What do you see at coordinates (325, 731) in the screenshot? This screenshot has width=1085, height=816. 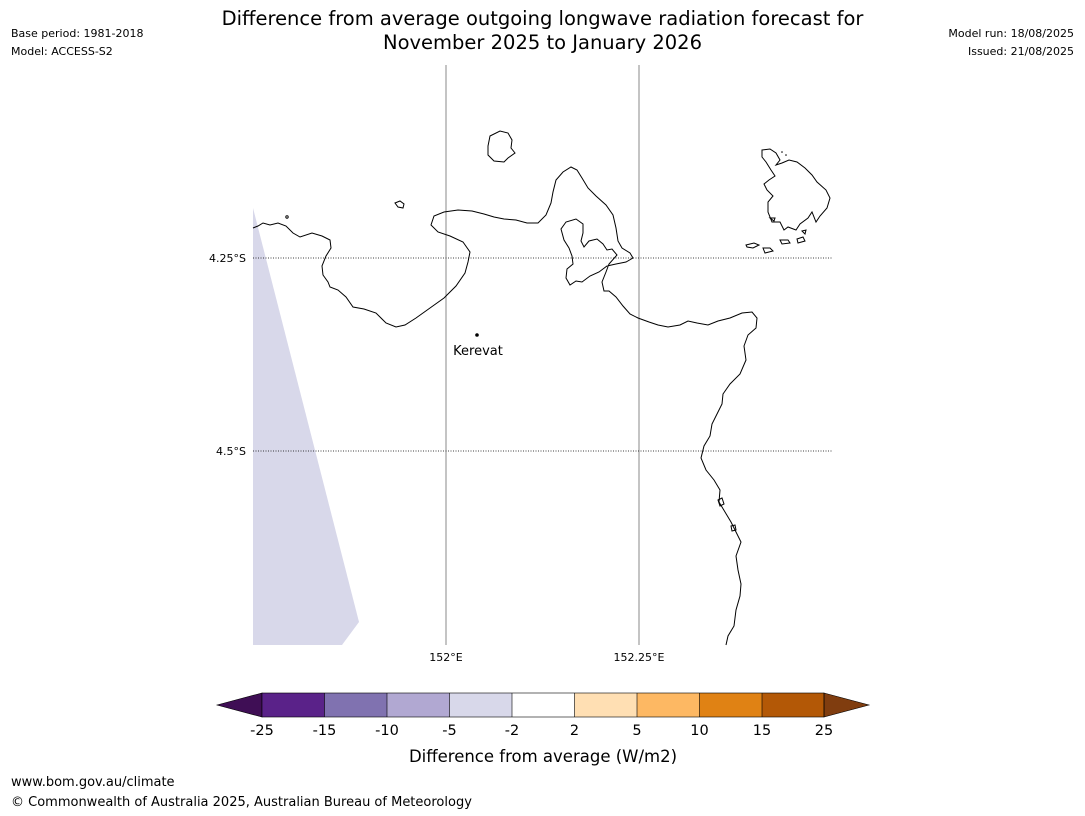 I see `colorbar-tick: -15` at bounding box center [325, 731].